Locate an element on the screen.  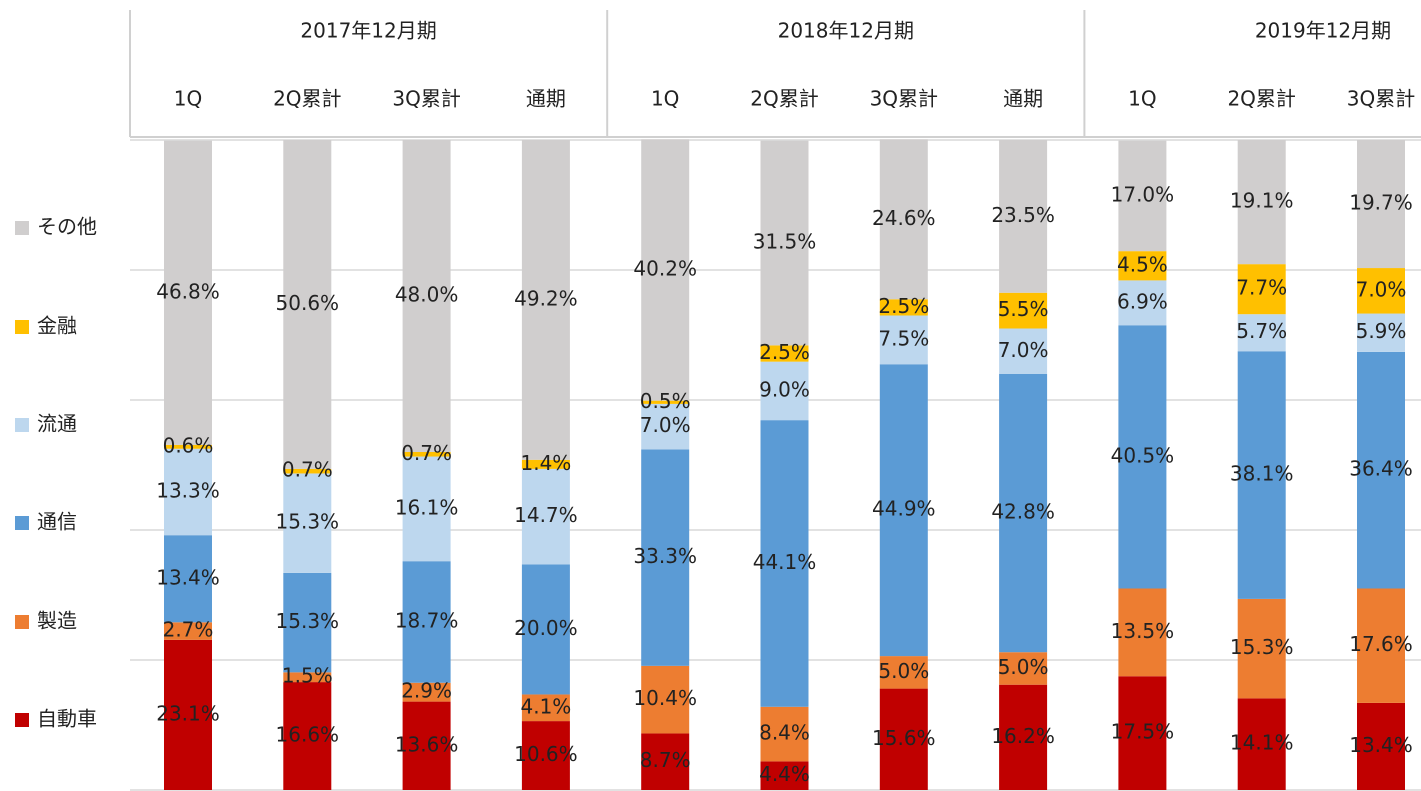
data-label: 23.5% is located at coordinates (1023, 215).